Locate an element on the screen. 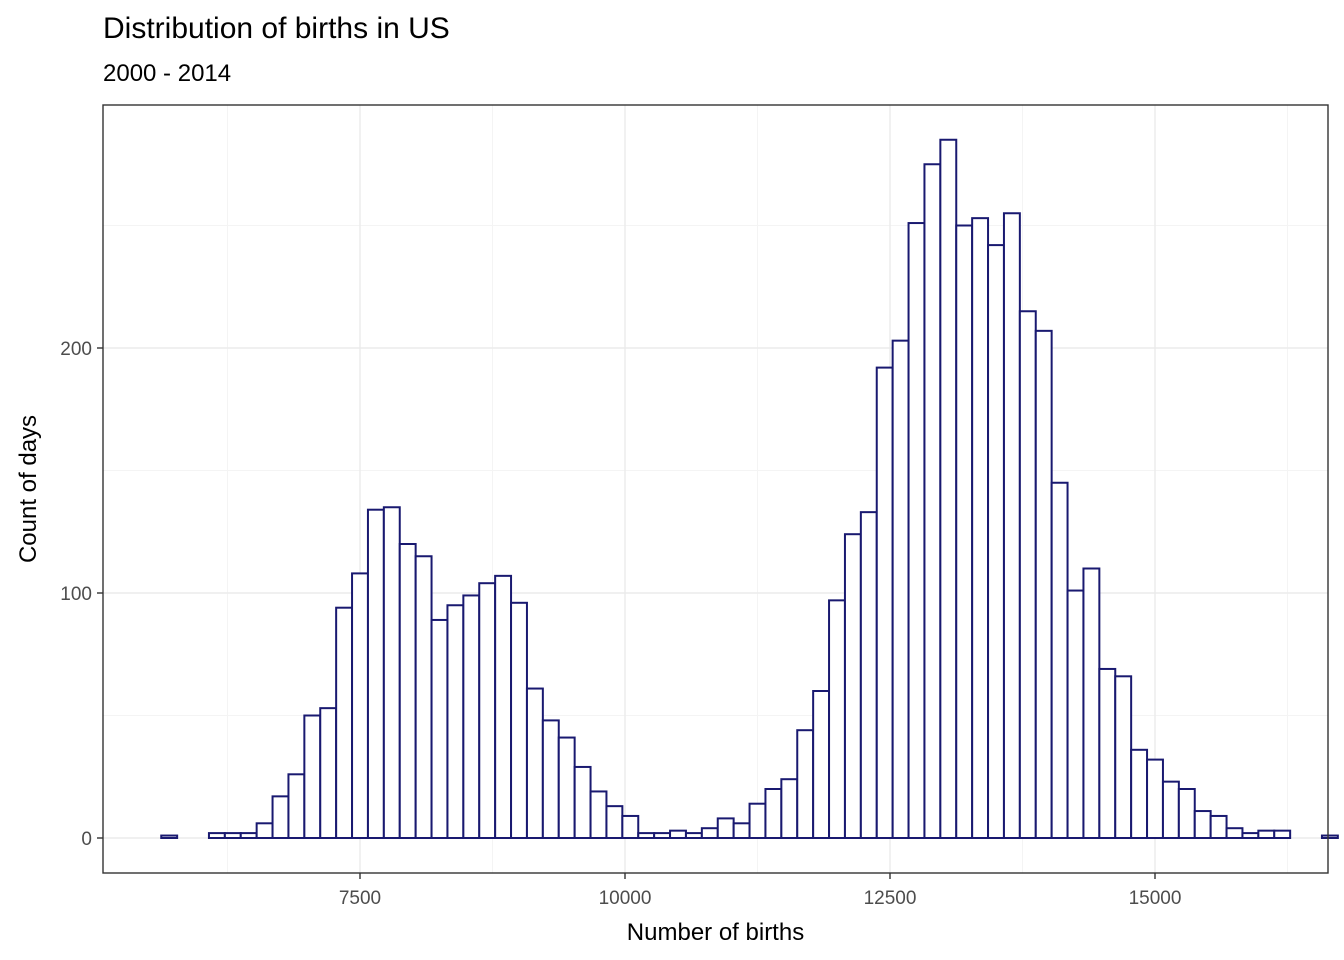 The width and height of the screenshot is (1344, 960). chart-title: Distribution of births in US is located at coordinates (276, 28).